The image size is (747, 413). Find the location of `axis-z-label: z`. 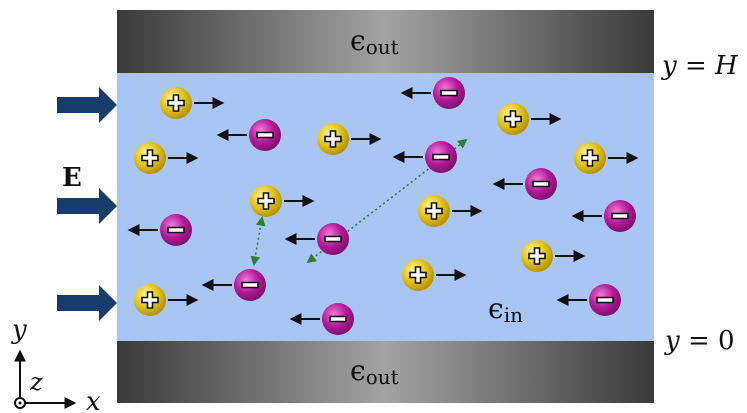

axis-z-label: z is located at coordinates (36, 382).